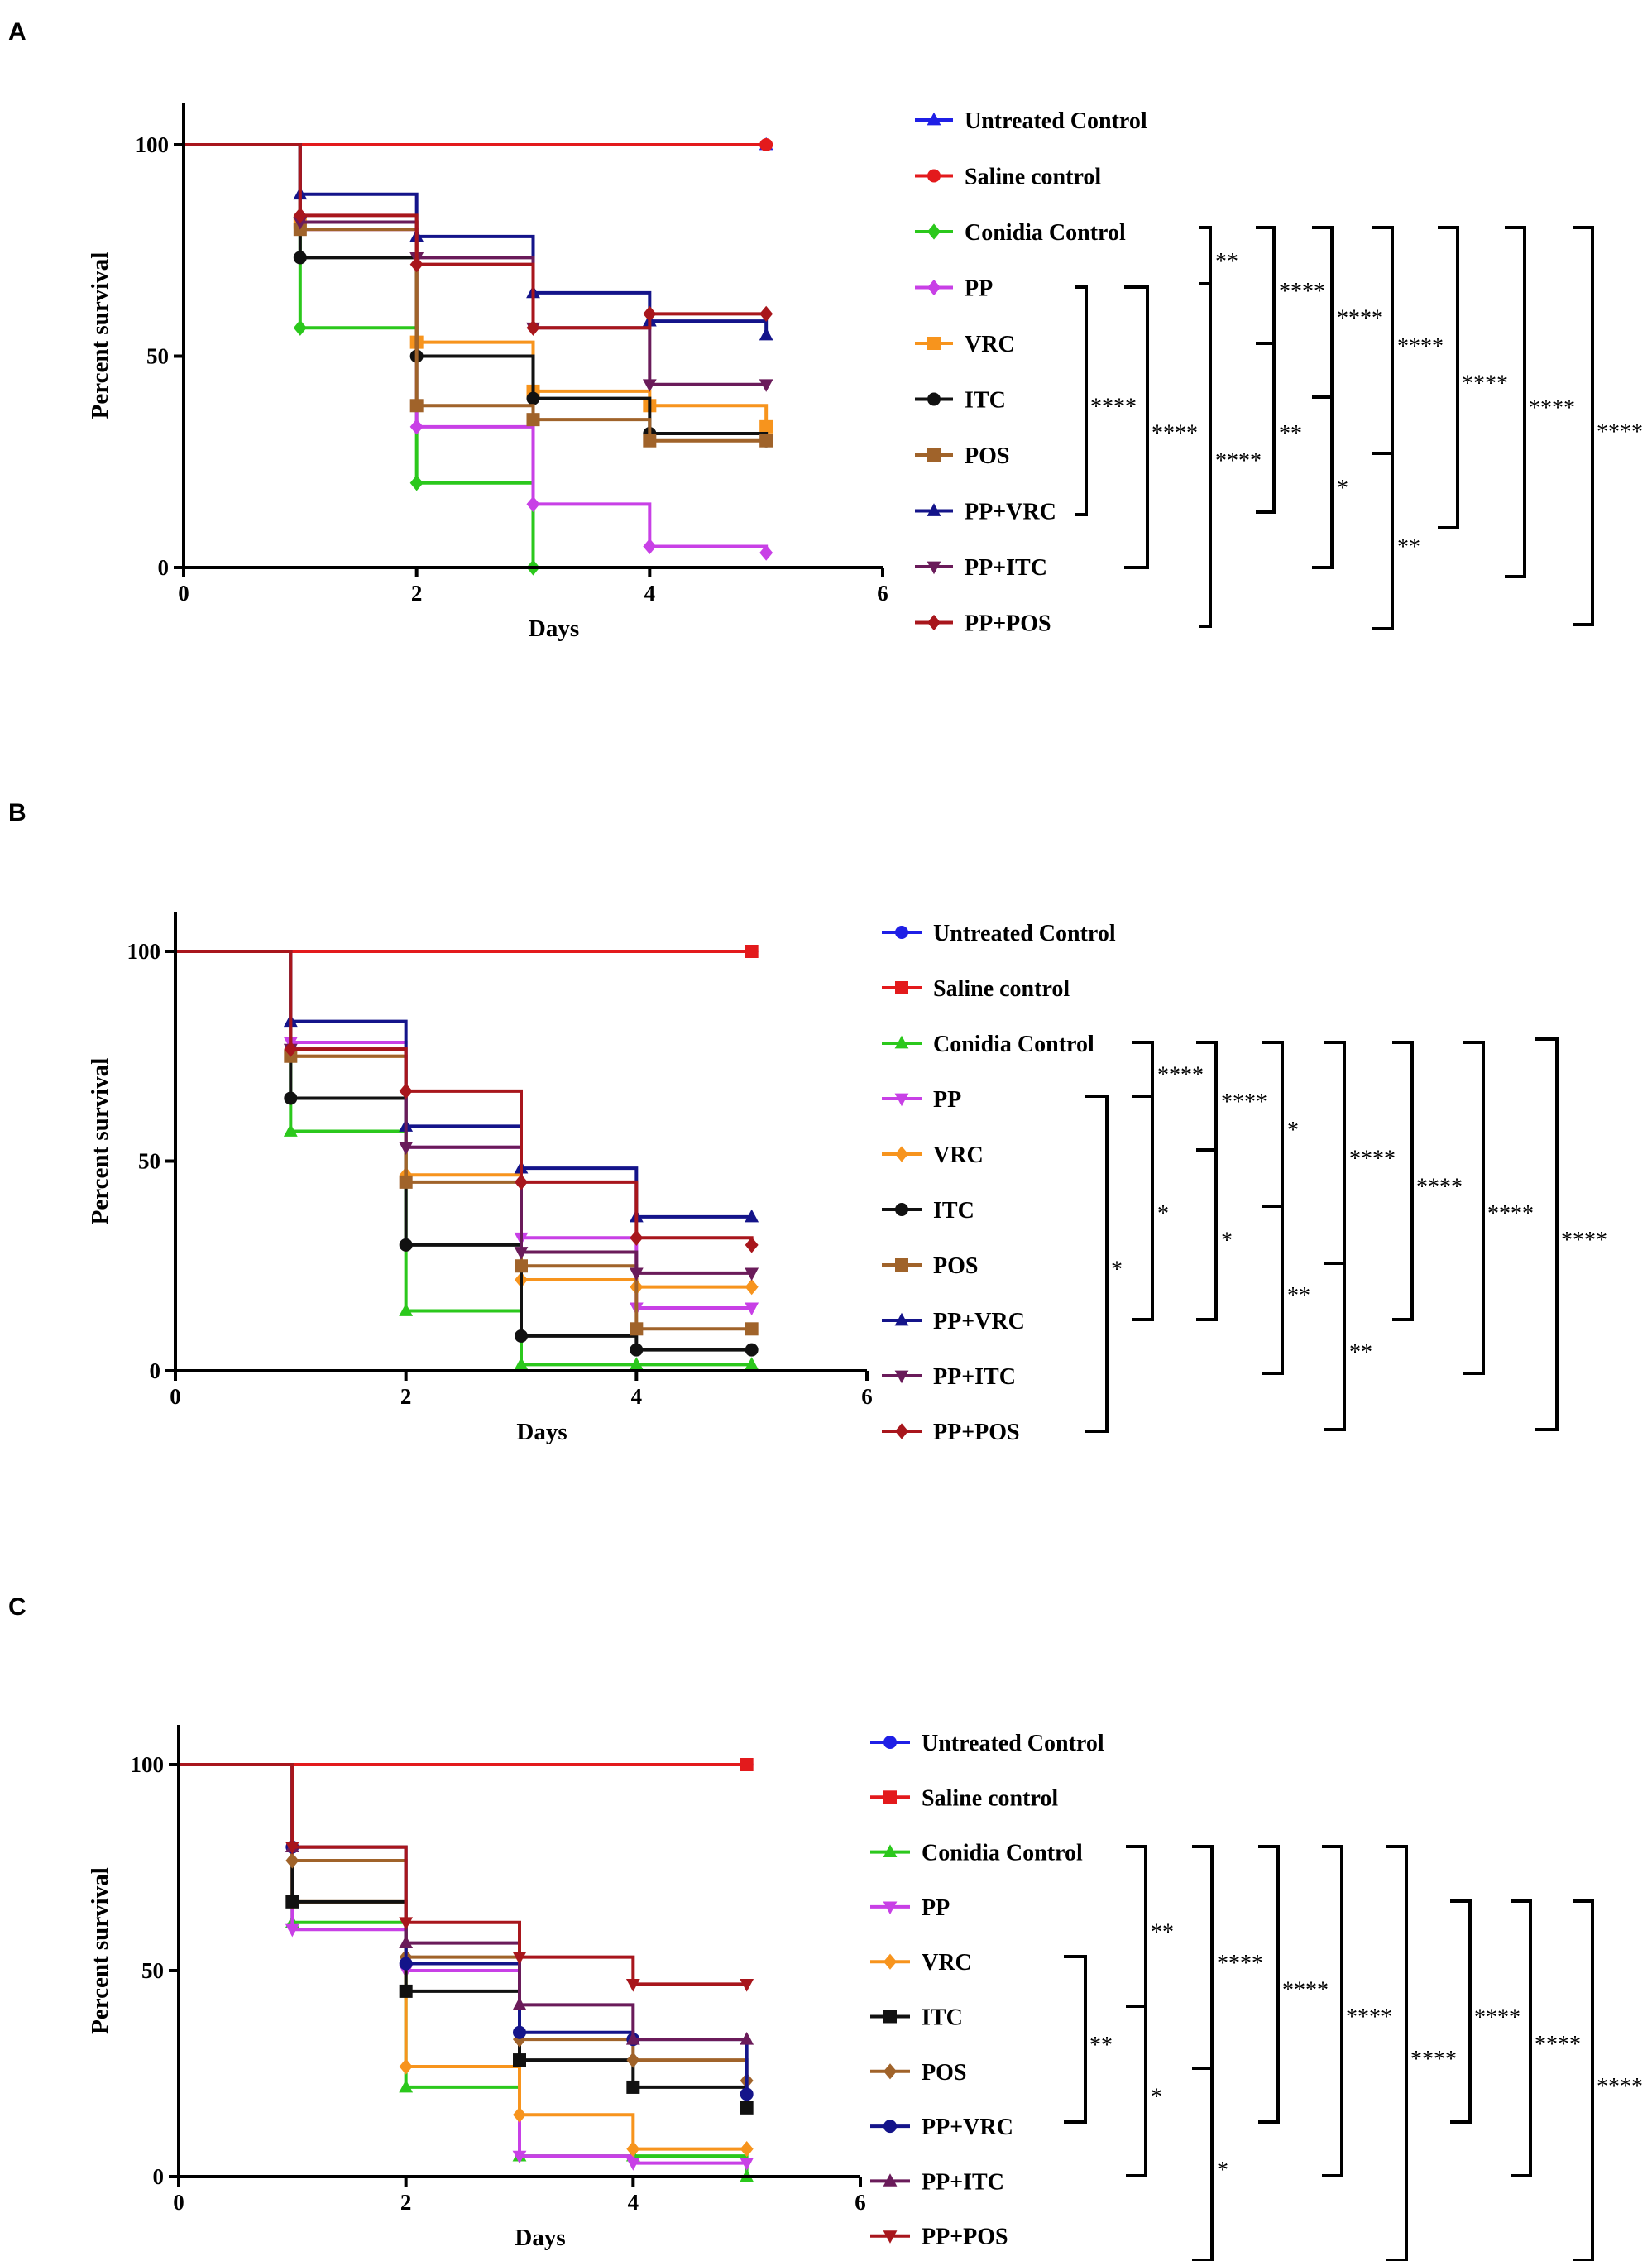 This screenshot has height=2261, width=1652. What do you see at coordinates (990, 1798) in the screenshot?
I see `legend-label: Saline control` at bounding box center [990, 1798].